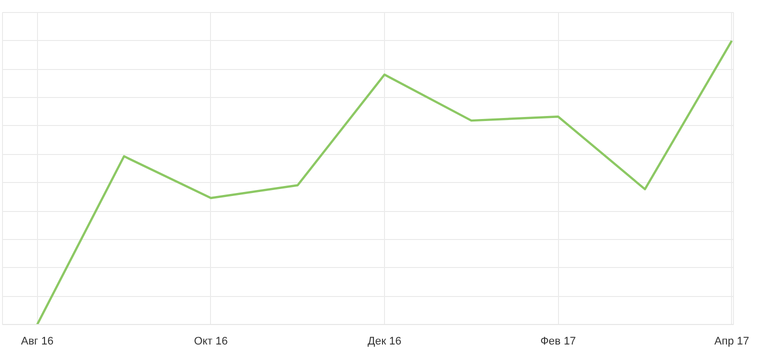 This screenshot has height=354, width=759. I want to click on x-tick-label: Апр 17, so click(732, 342).